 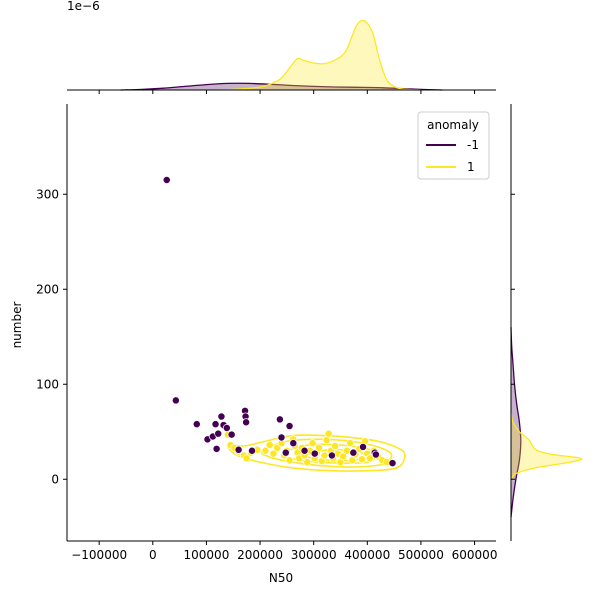 I want to click on top-marginal-curves, so click(x=281, y=55).